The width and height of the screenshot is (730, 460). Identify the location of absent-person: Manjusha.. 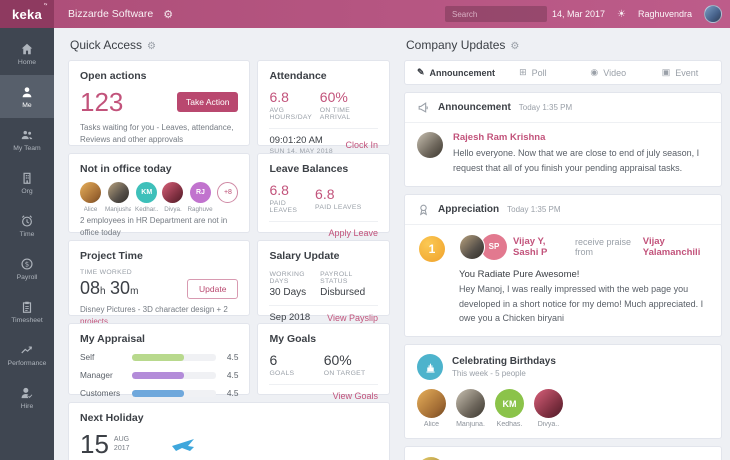
(118, 197).